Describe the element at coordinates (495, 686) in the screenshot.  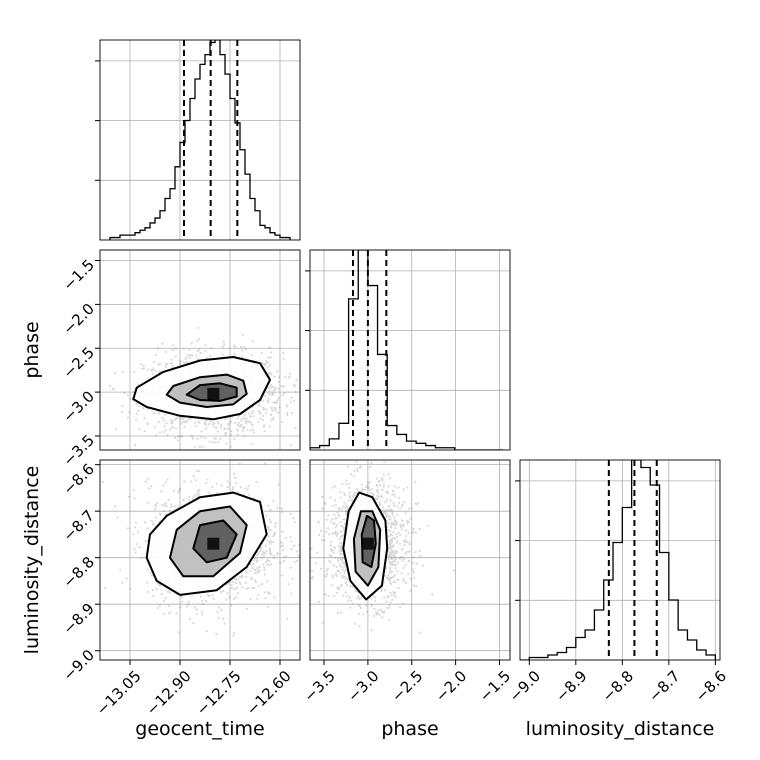
I see `x-tick-label: −1.5` at that location.